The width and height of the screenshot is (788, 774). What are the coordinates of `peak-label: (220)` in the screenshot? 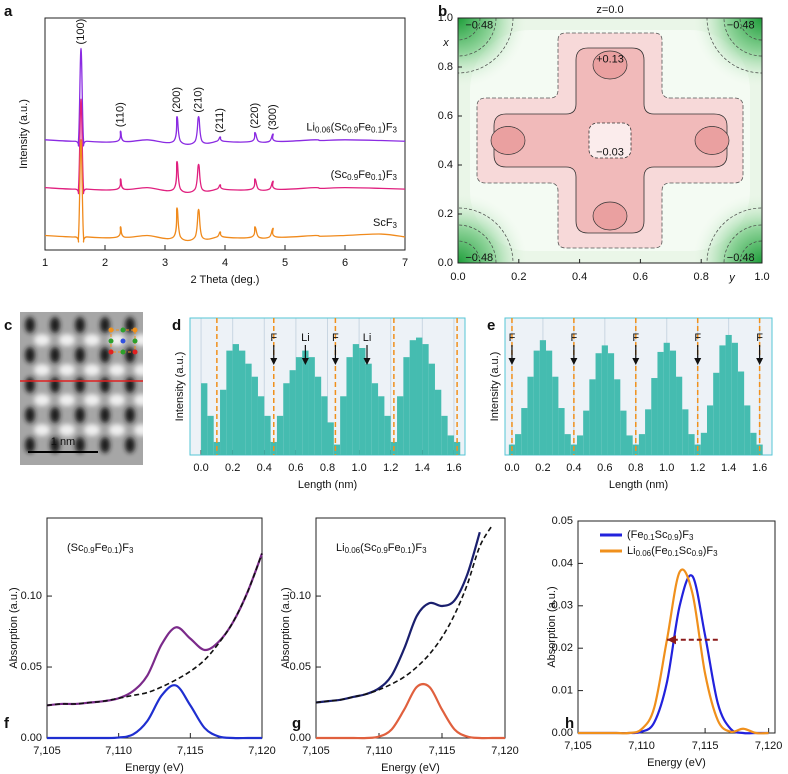 It's located at (255, 116).